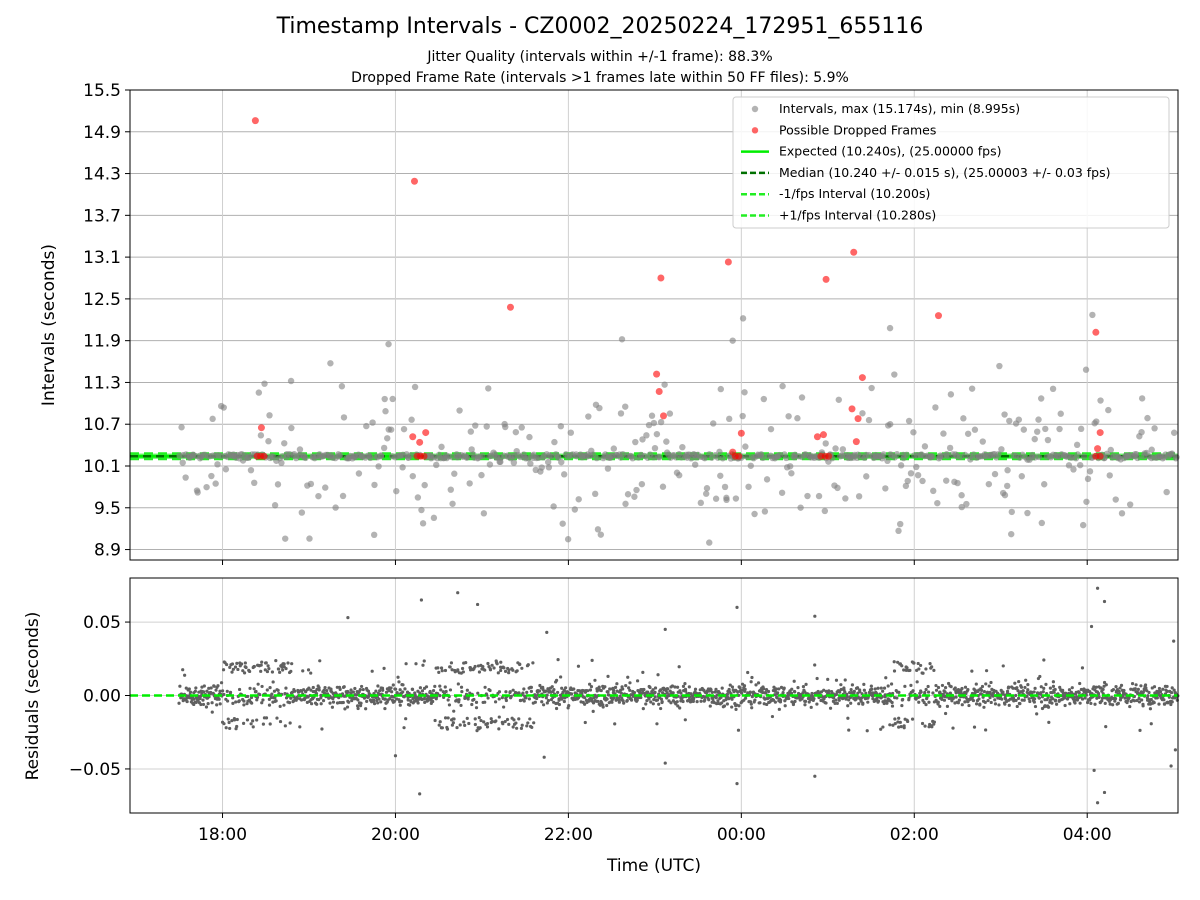 The height and width of the screenshot is (900, 1200). Describe the element at coordinates (1087, 835) in the screenshot. I see `x-tick-label: 04:00` at that location.